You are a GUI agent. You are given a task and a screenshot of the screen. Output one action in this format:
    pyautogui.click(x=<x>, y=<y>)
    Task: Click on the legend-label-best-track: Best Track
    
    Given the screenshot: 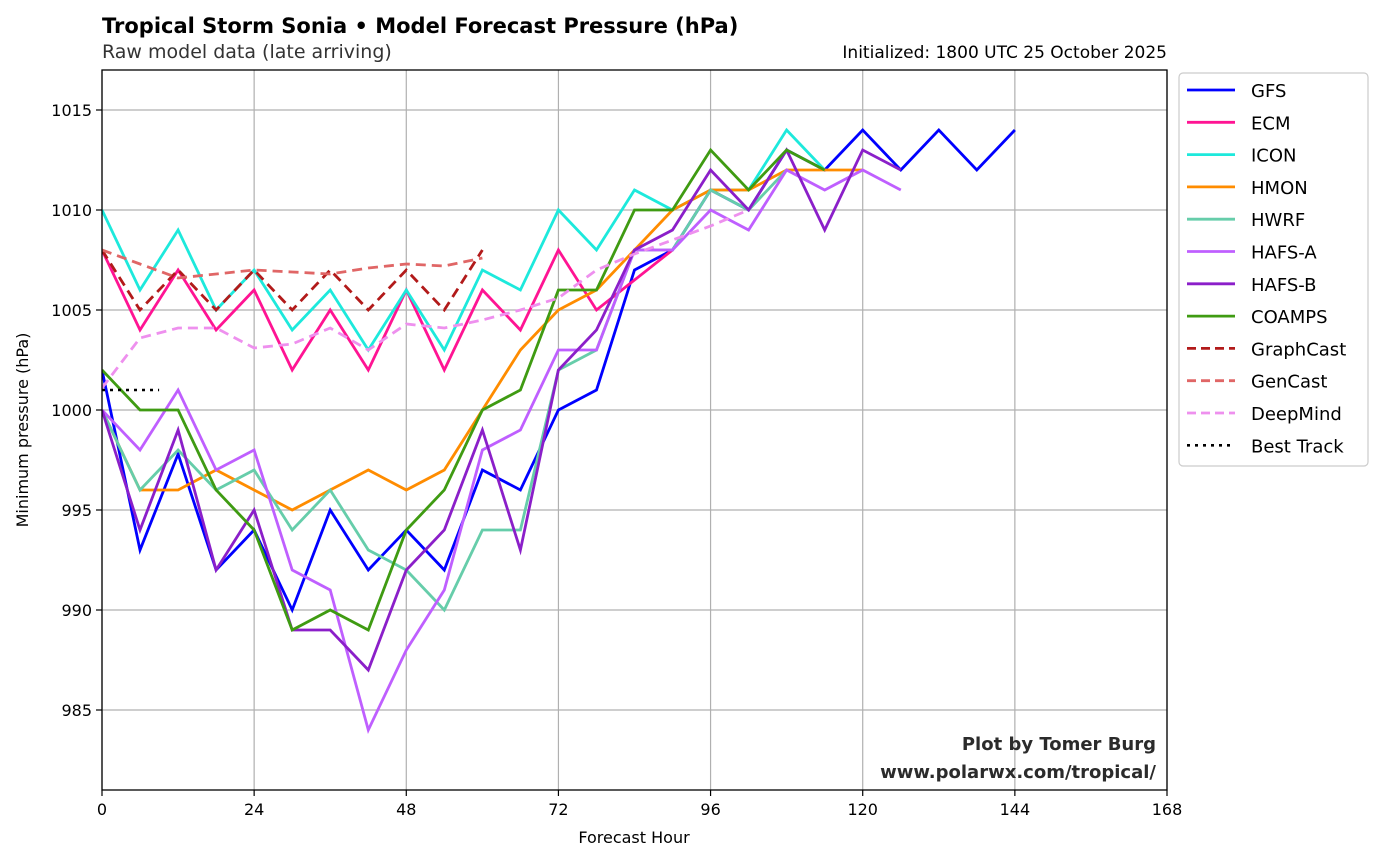 What is the action you would take?
    pyautogui.click(x=1297, y=446)
    